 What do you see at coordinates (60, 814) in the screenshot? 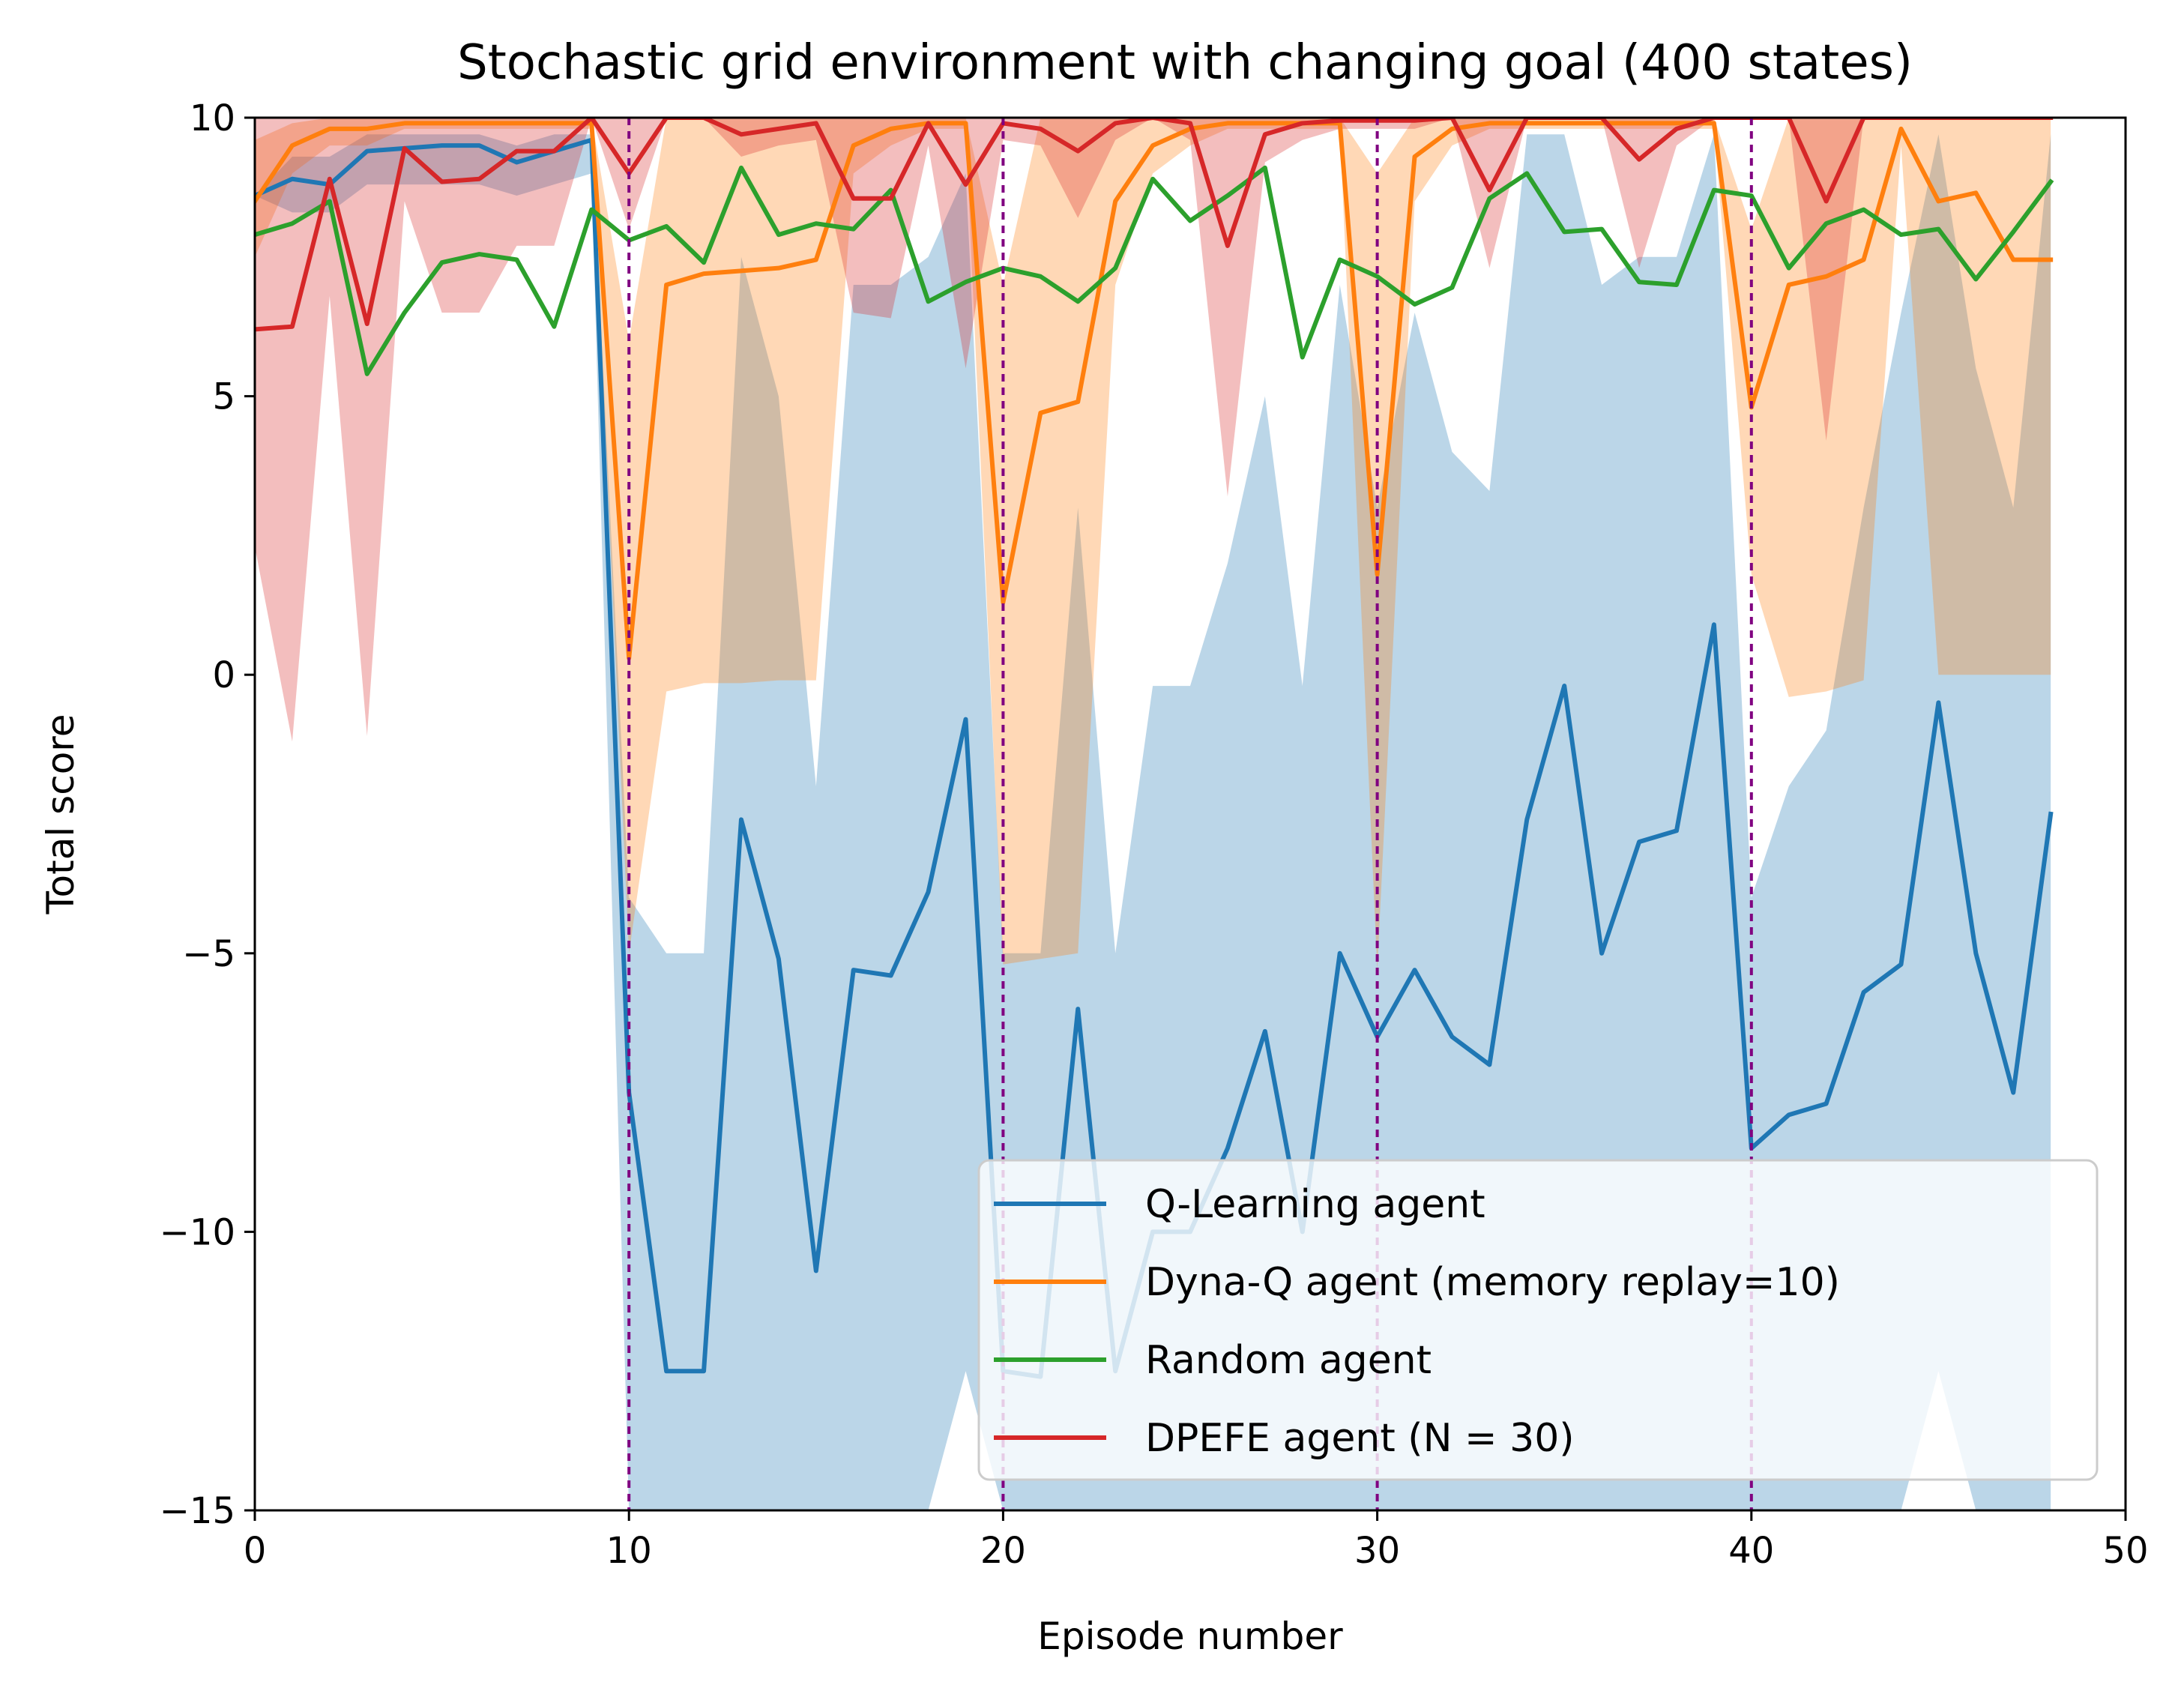
I see `y-axis-label: Total score` at bounding box center [60, 814].